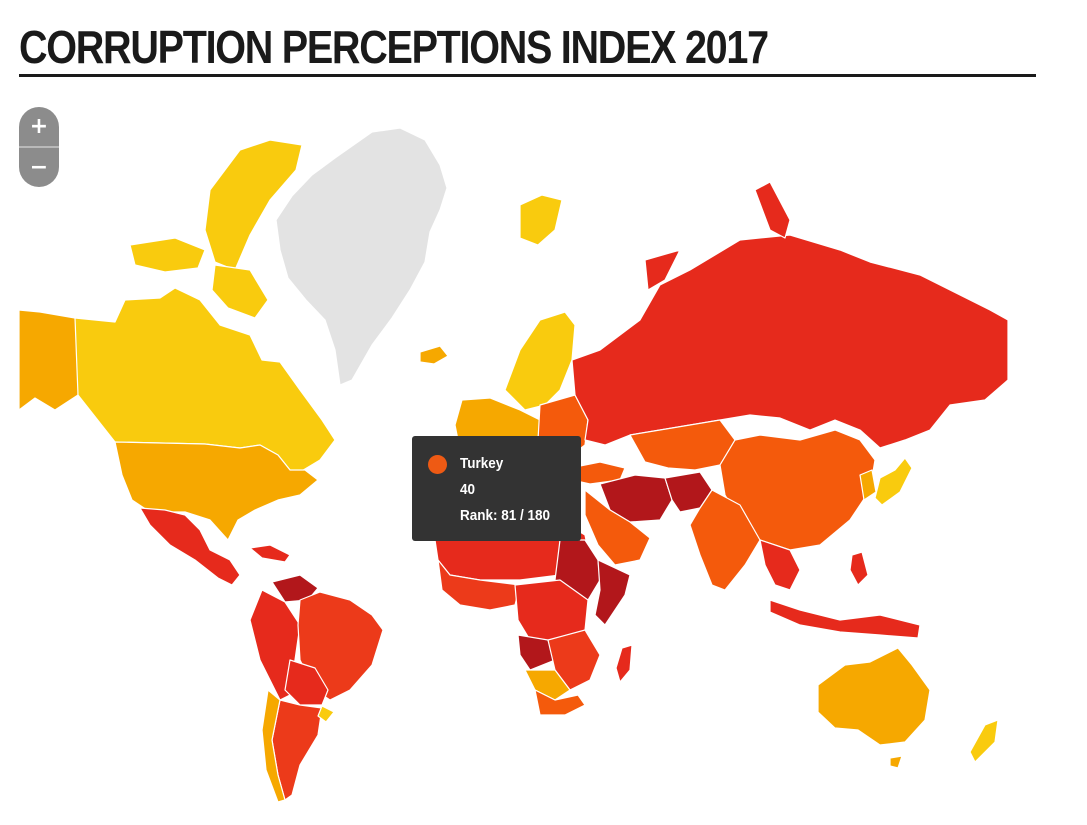 The width and height of the screenshot is (1087, 825). What do you see at coordinates (527, 75) in the screenshot?
I see `title-underline` at bounding box center [527, 75].